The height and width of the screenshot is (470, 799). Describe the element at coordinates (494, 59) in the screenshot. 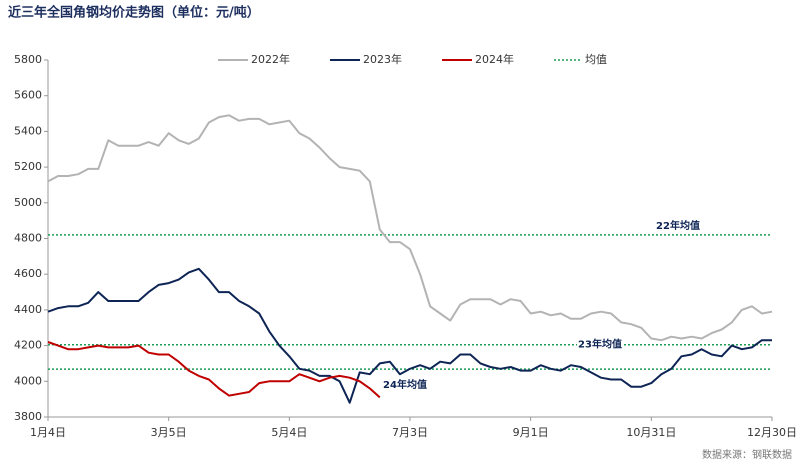

I see `legend-label: 2024年` at that location.